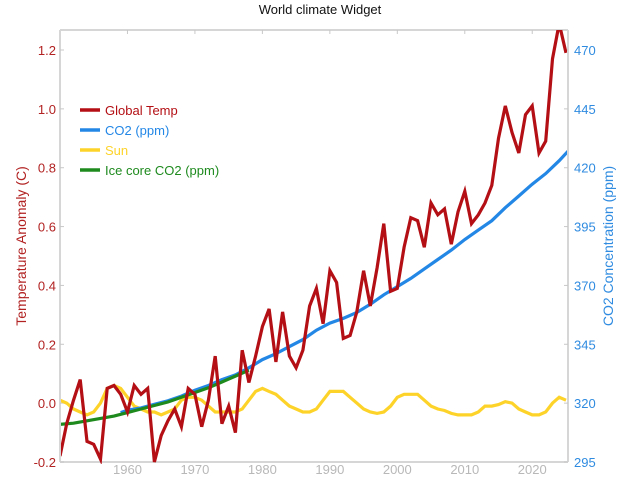 The height and width of the screenshot is (480, 640). I want to click on x-tick-label: 2010, so click(464, 469).